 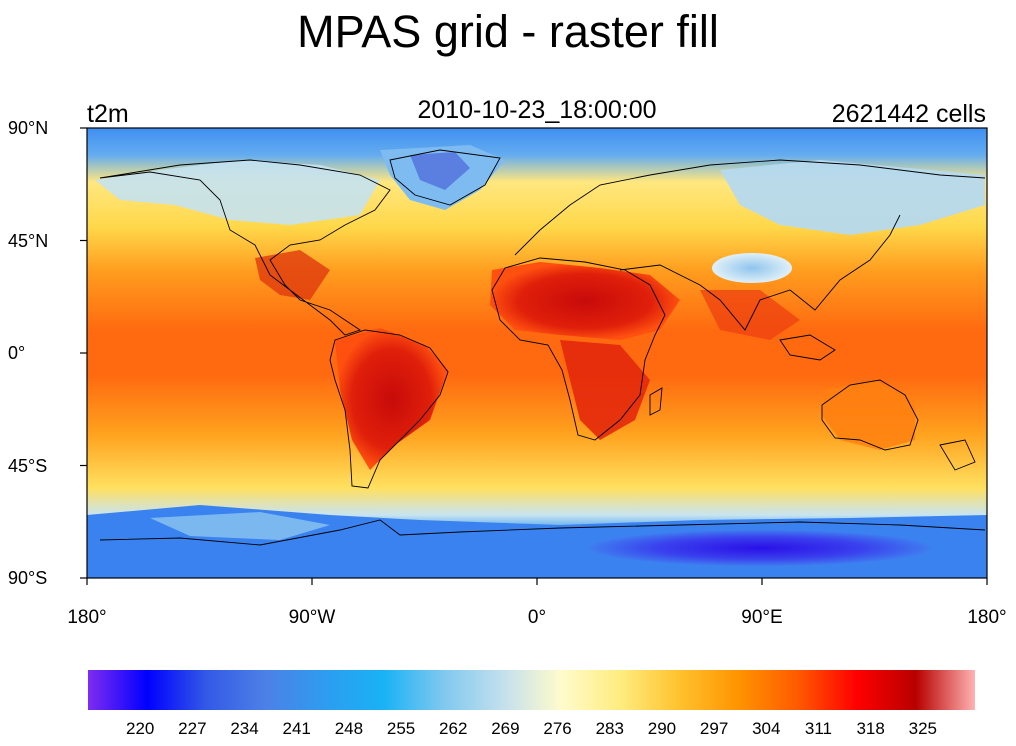 What do you see at coordinates (108, 114) in the screenshot?
I see `variable-label: t2m` at bounding box center [108, 114].